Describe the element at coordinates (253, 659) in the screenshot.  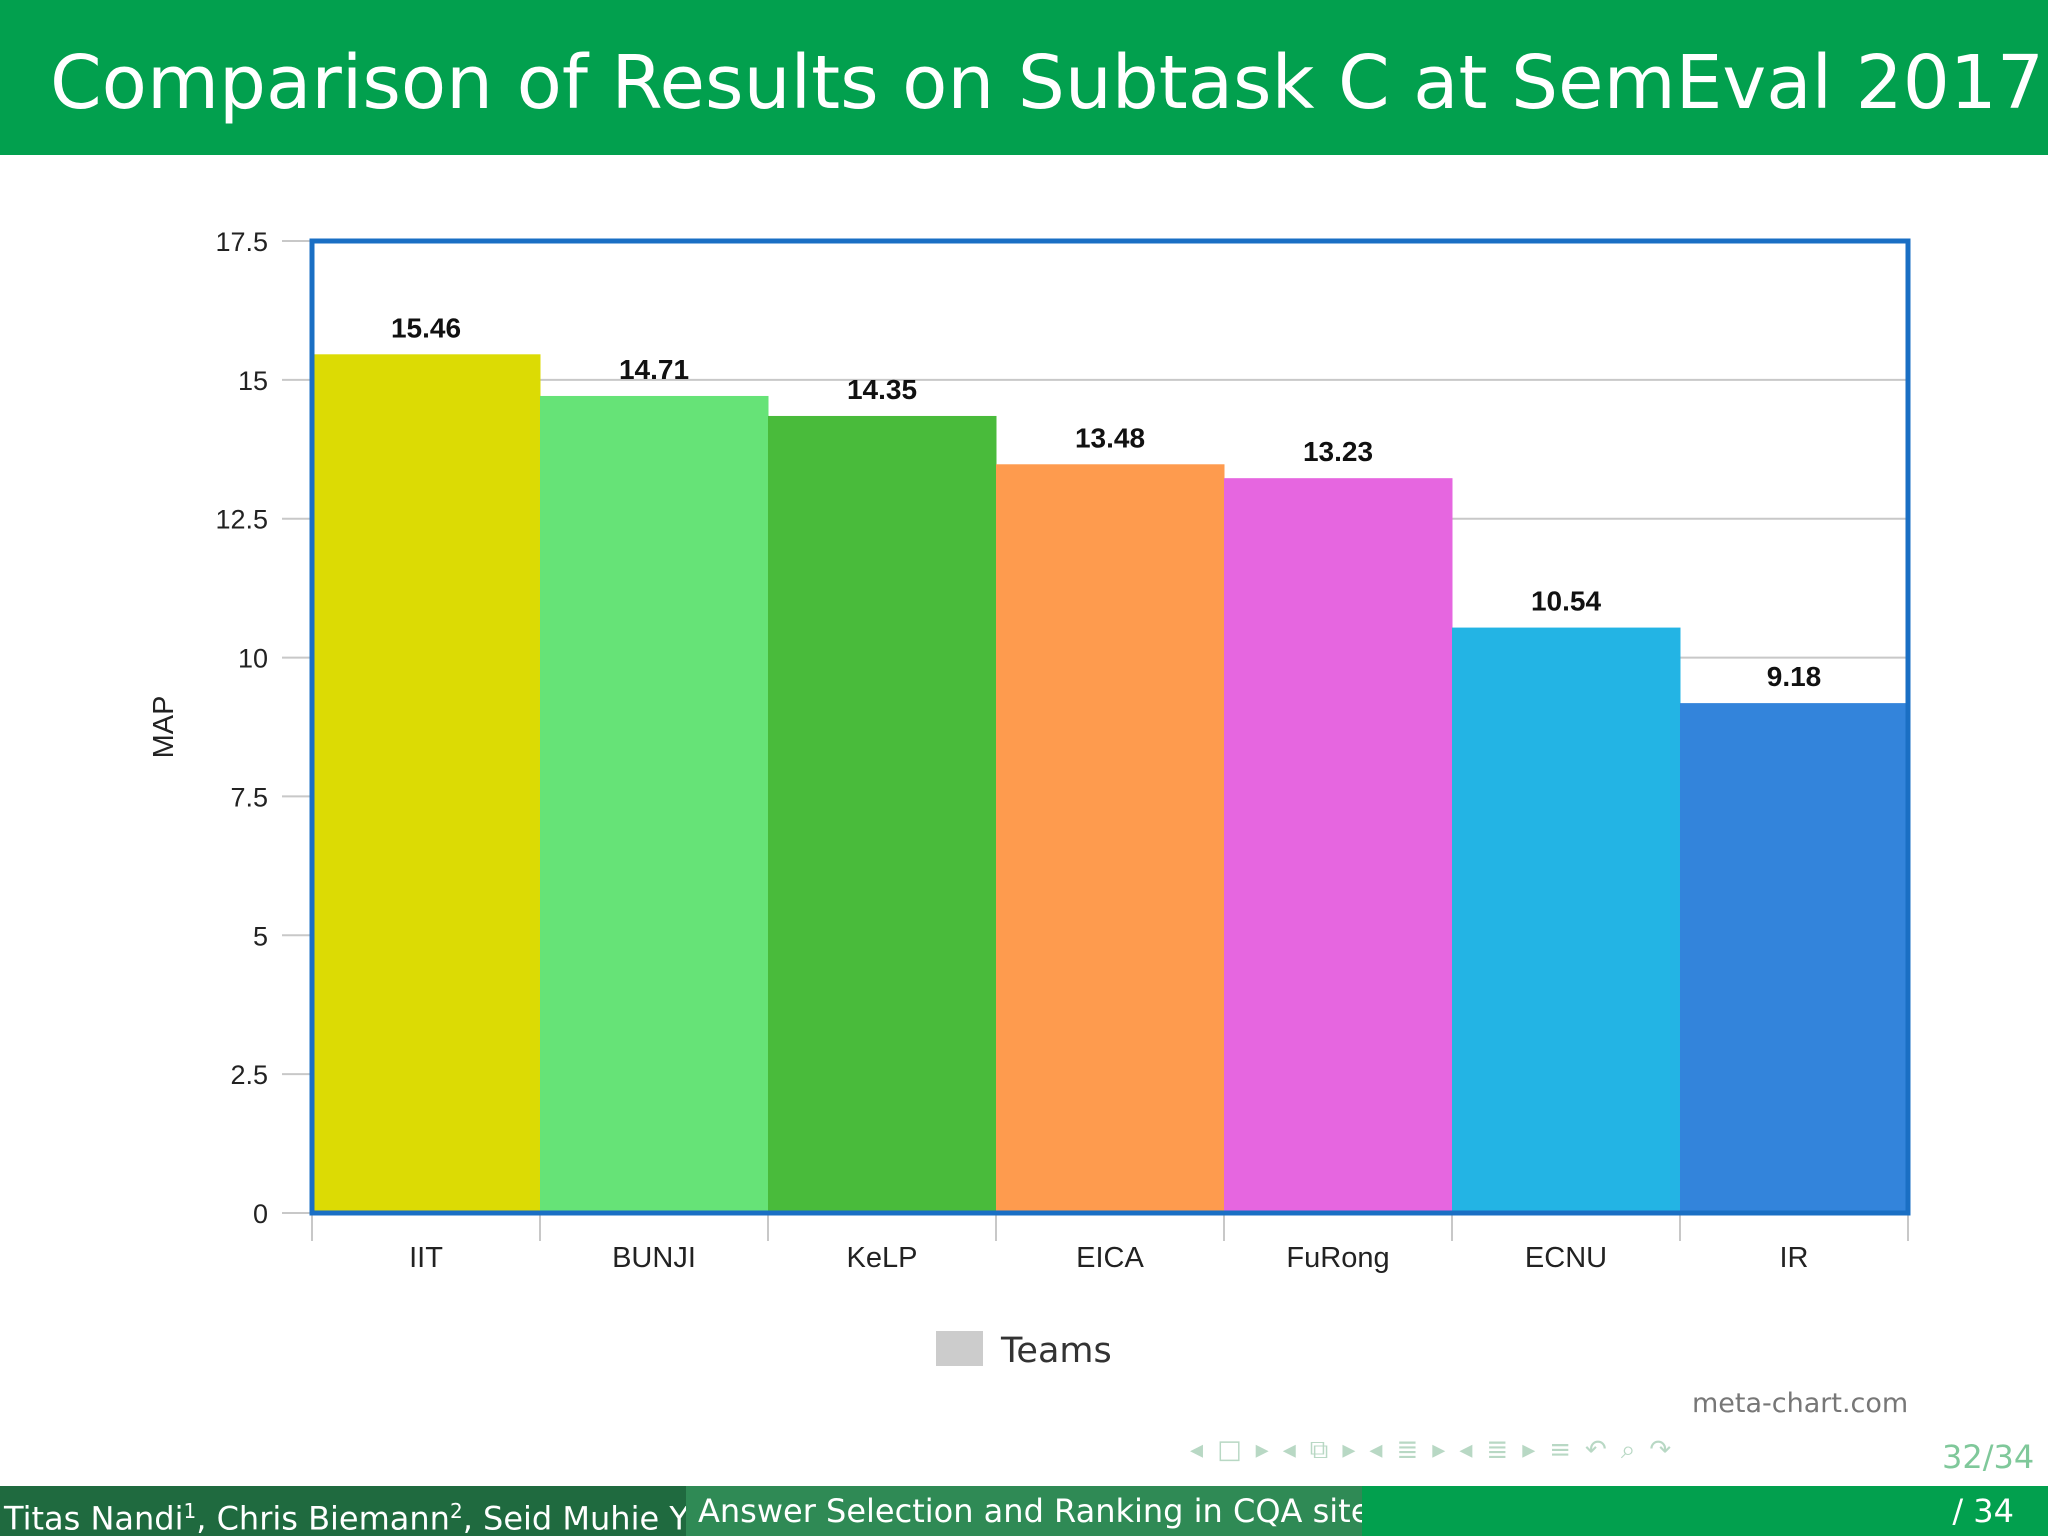
I see `y-tick-label: 10` at that location.